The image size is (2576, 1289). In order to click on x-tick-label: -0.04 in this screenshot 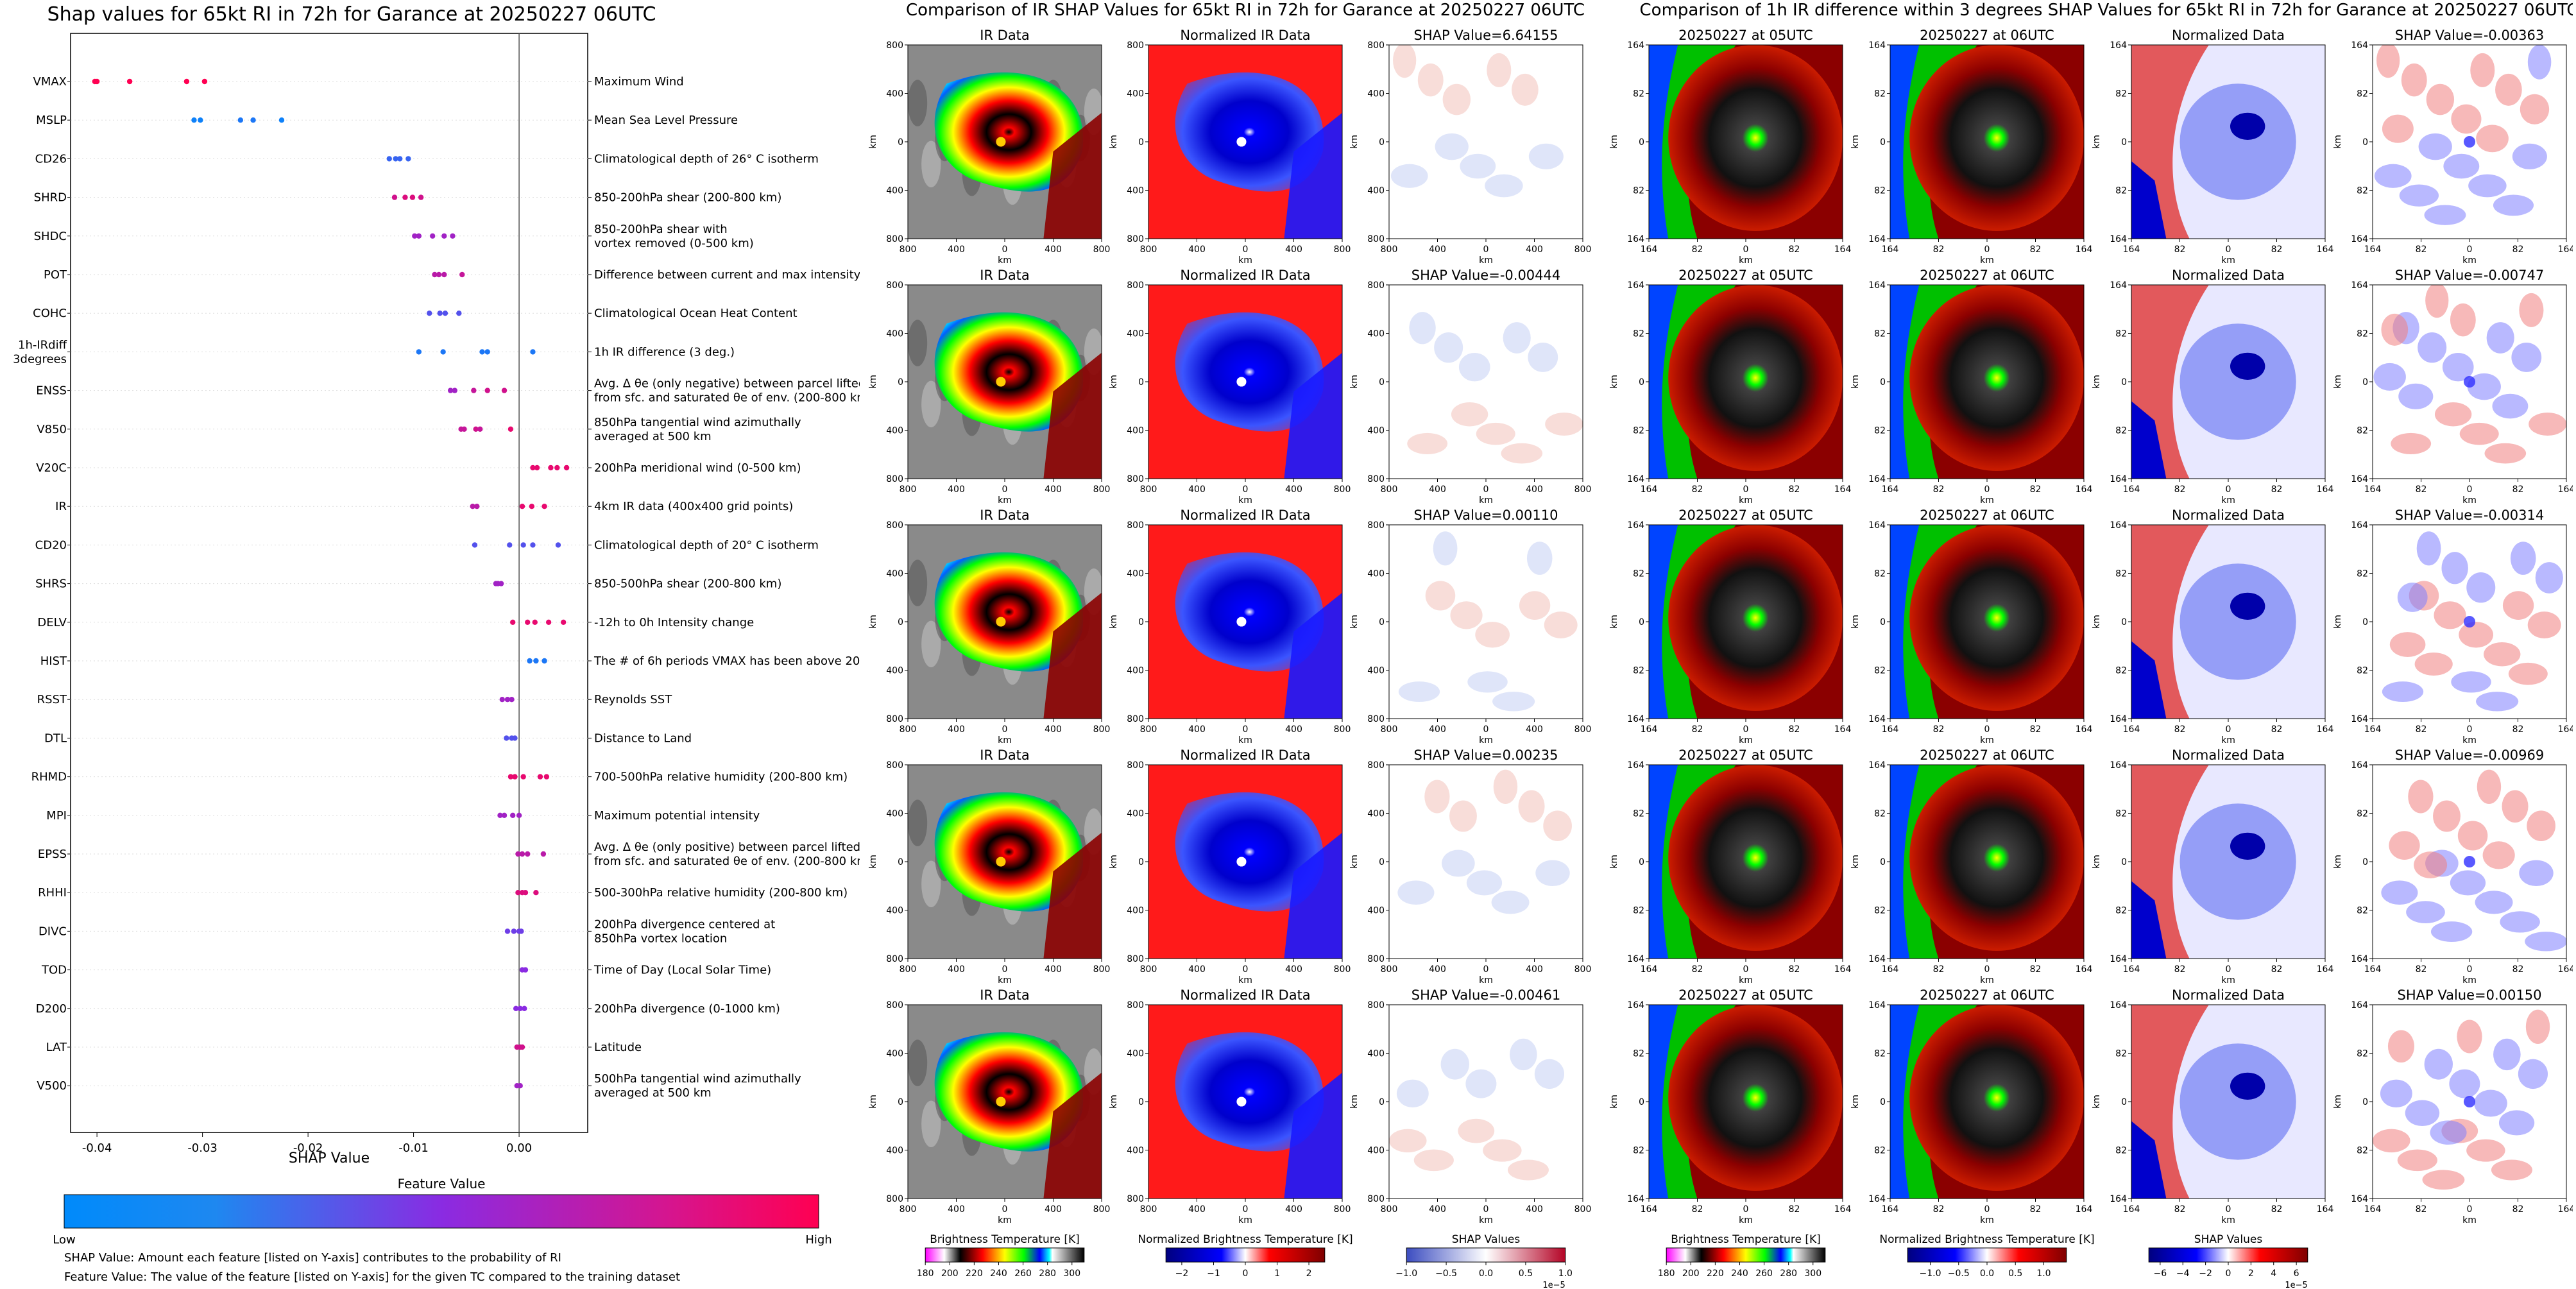, I will do `click(97, 1148)`.